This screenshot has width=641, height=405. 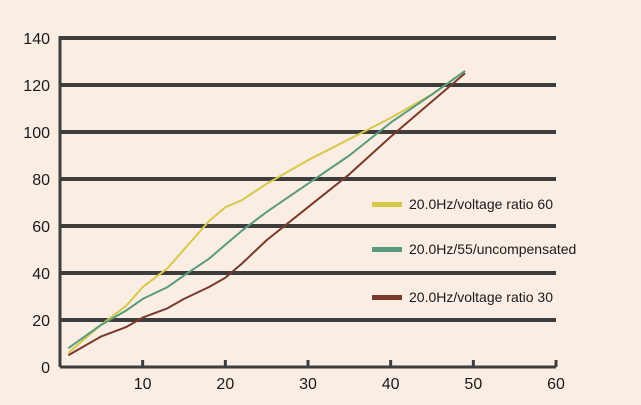 I want to click on legend-label-2: 20.0Hz/55/uncompensated, so click(x=492, y=249).